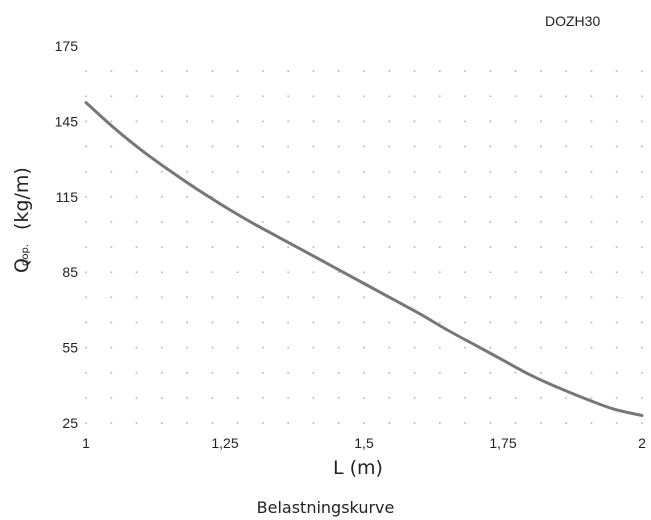 The width and height of the screenshot is (651, 520). Describe the element at coordinates (67, 197) in the screenshot. I see `y-tick-label: 115` at that location.